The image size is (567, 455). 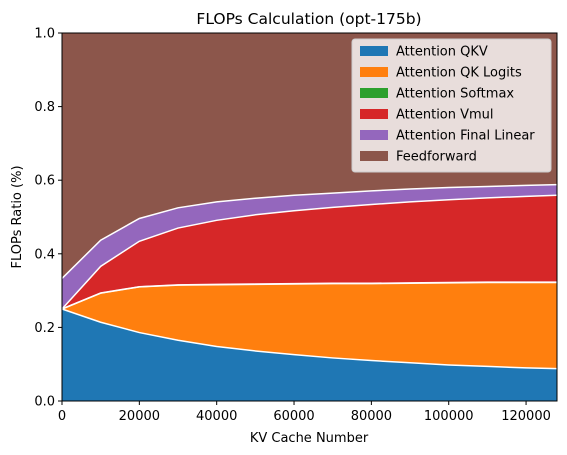 I want to click on y-tick-label: 0.8, so click(x=44, y=107).